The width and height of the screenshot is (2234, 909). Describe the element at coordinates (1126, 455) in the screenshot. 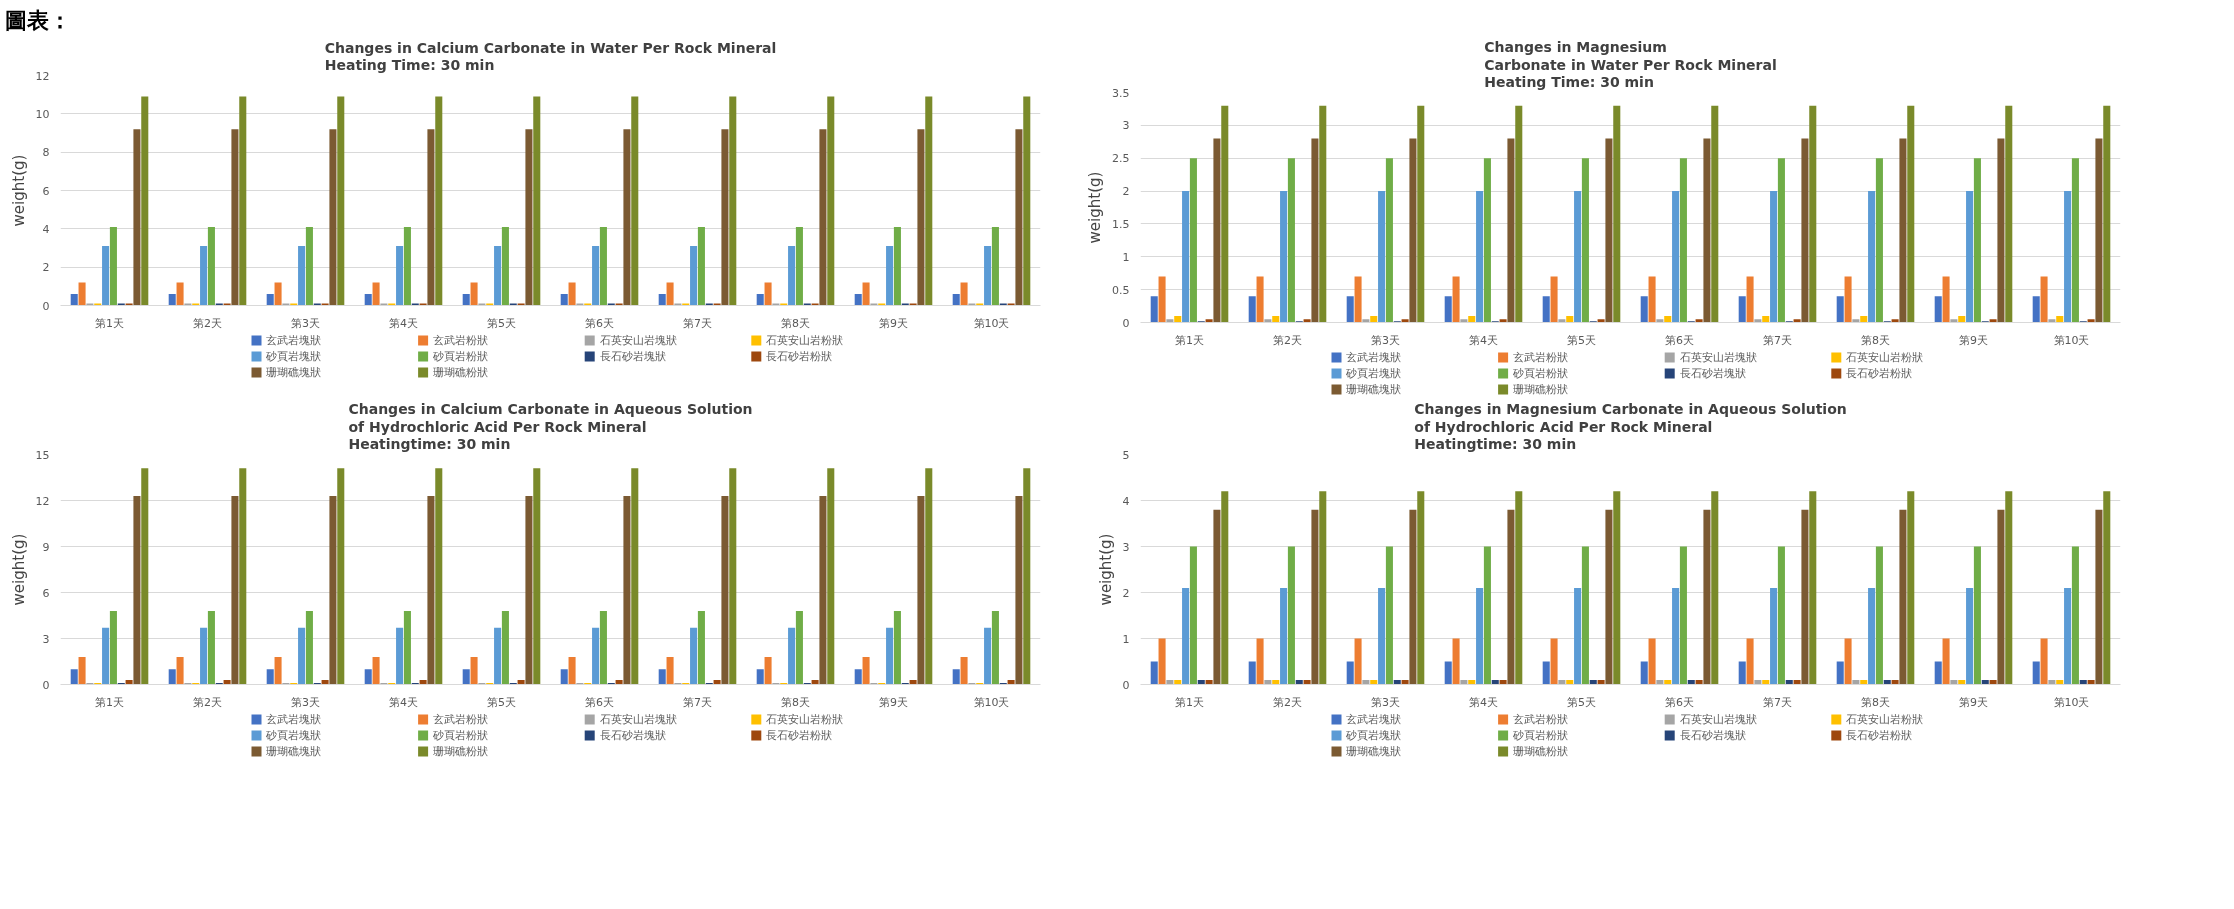

I see `y-tick-label: 5` at that location.